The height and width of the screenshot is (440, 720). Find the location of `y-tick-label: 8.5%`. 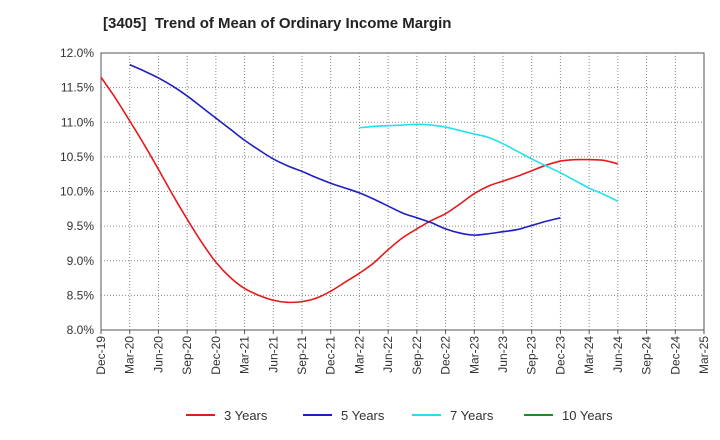

y-tick-label: 8.5% is located at coordinates (81, 295).